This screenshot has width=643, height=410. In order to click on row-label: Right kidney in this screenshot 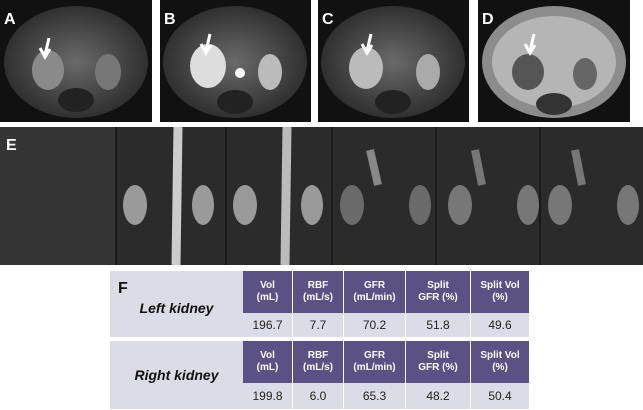, I will do `click(176, 375)`.